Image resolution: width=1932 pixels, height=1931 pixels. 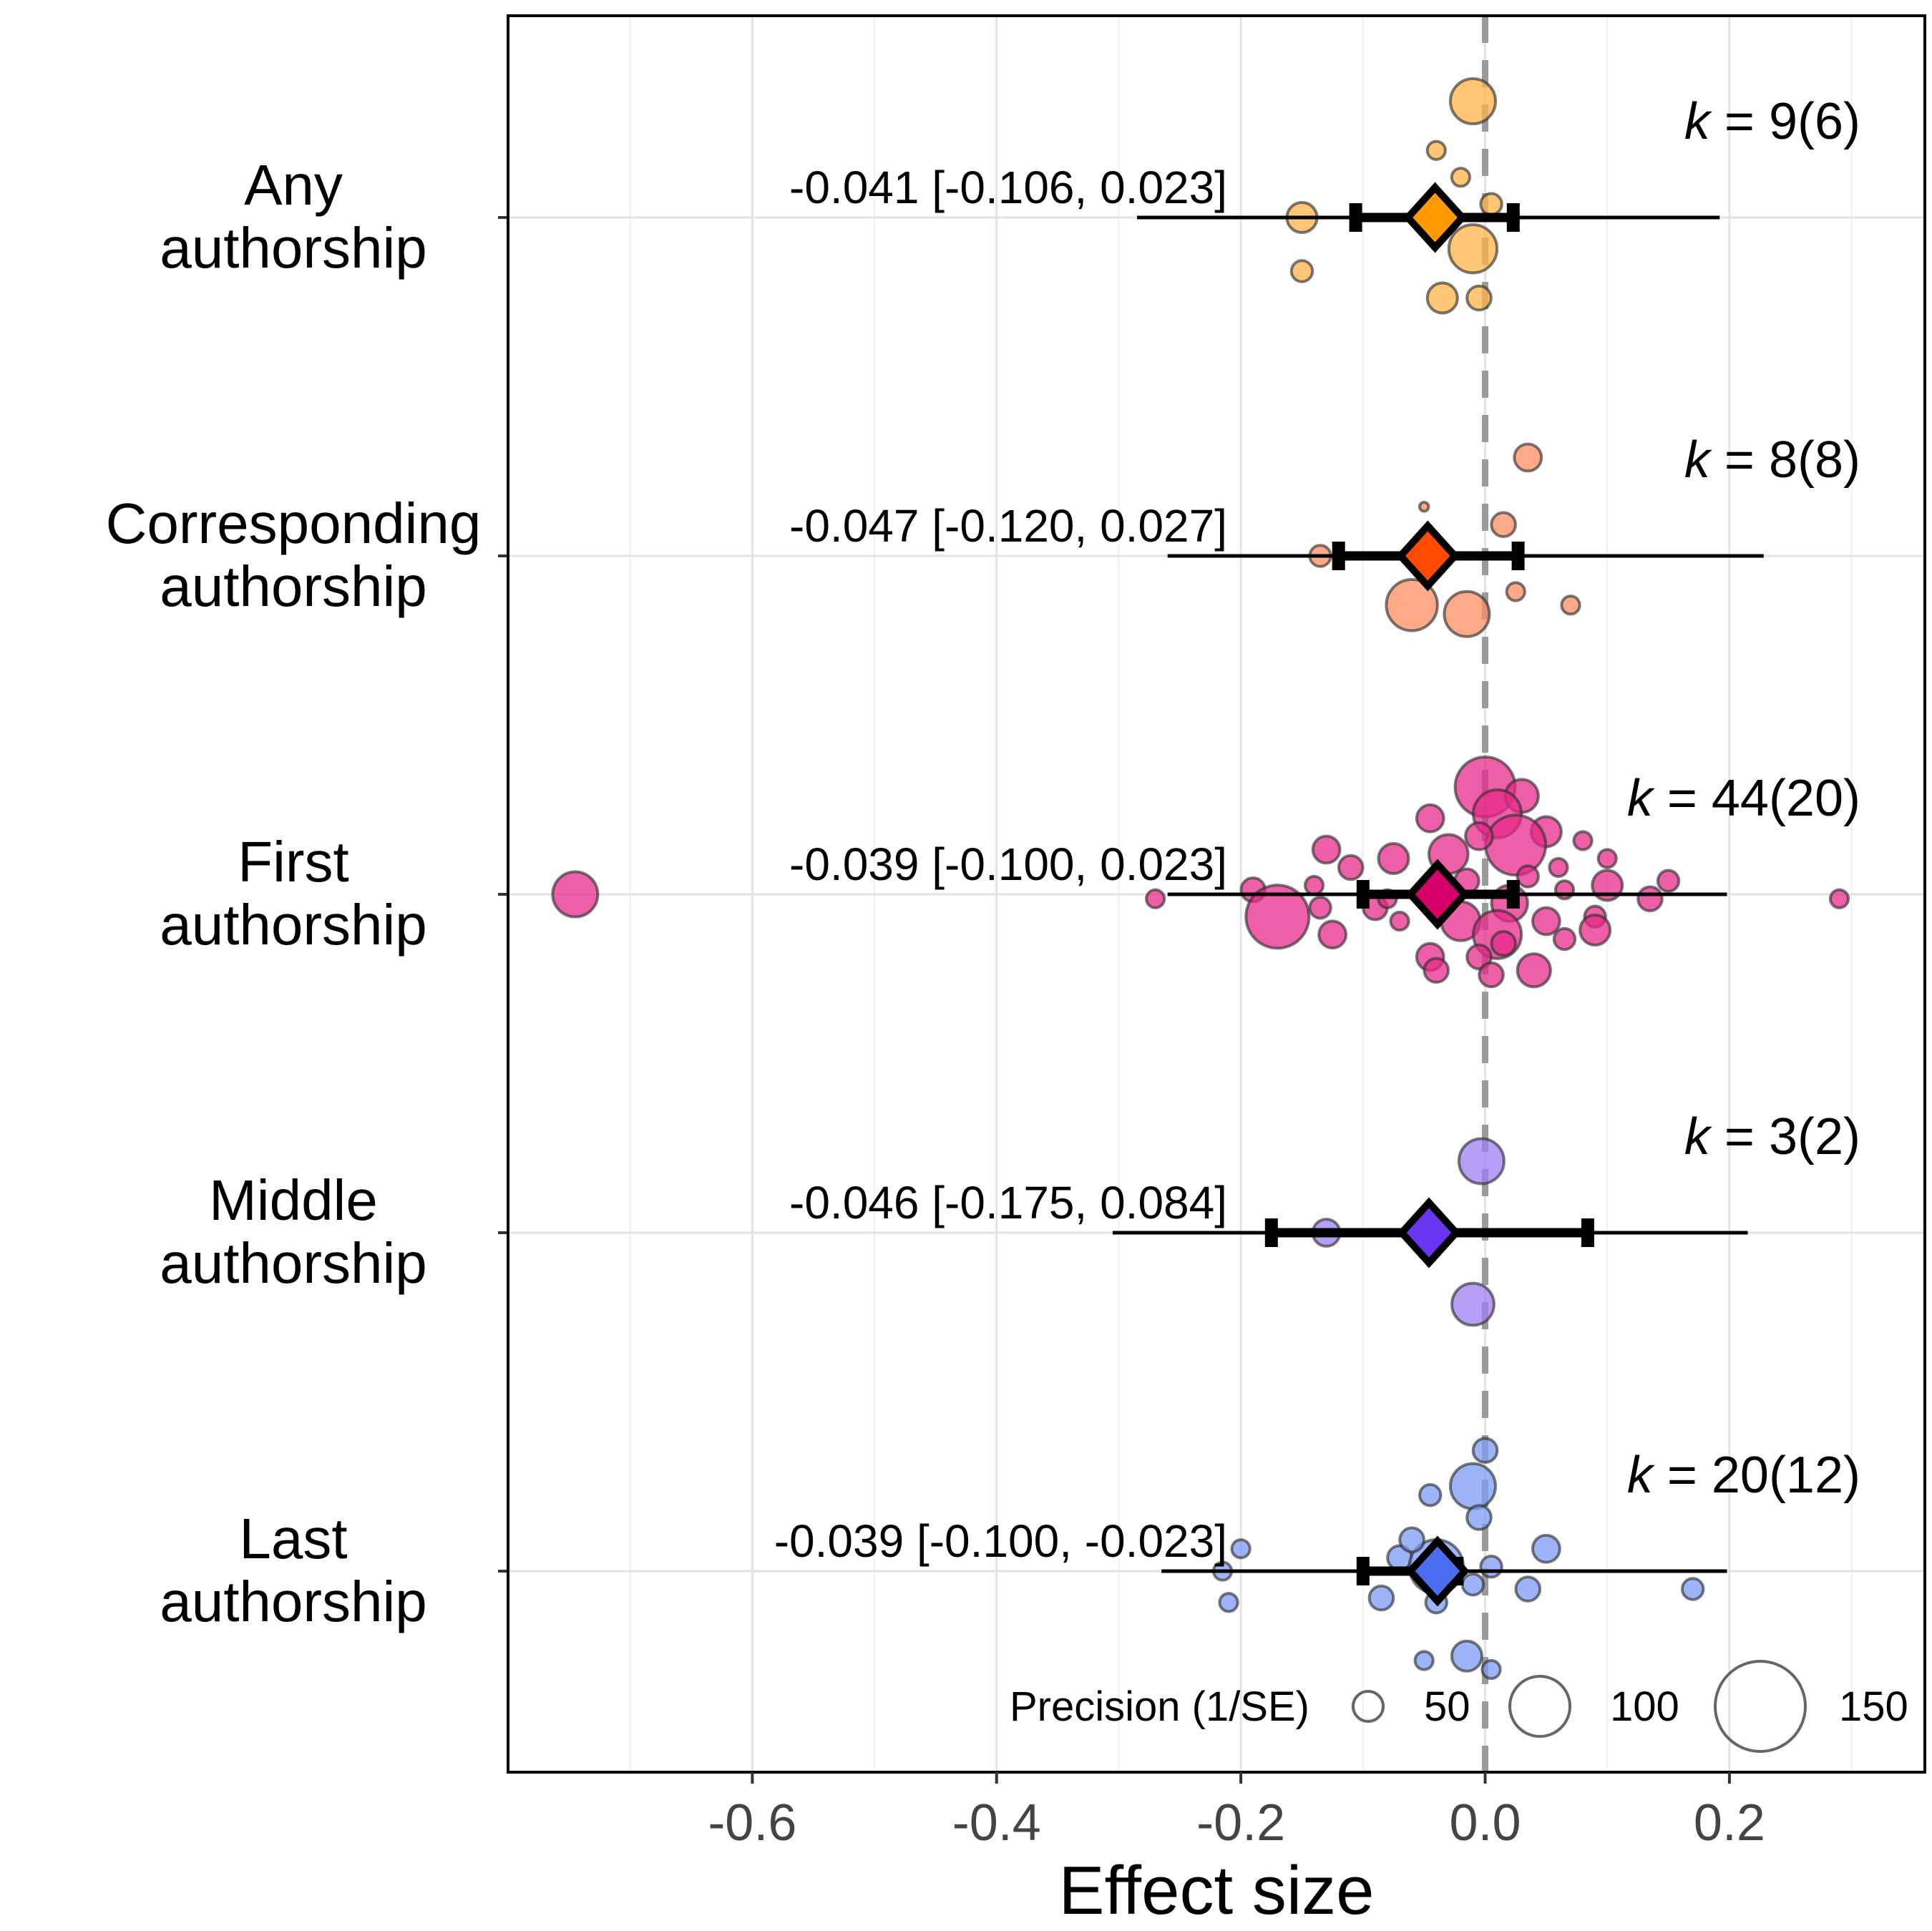 I want to click on legend-label: 150, so click(x=1873, y=1706).